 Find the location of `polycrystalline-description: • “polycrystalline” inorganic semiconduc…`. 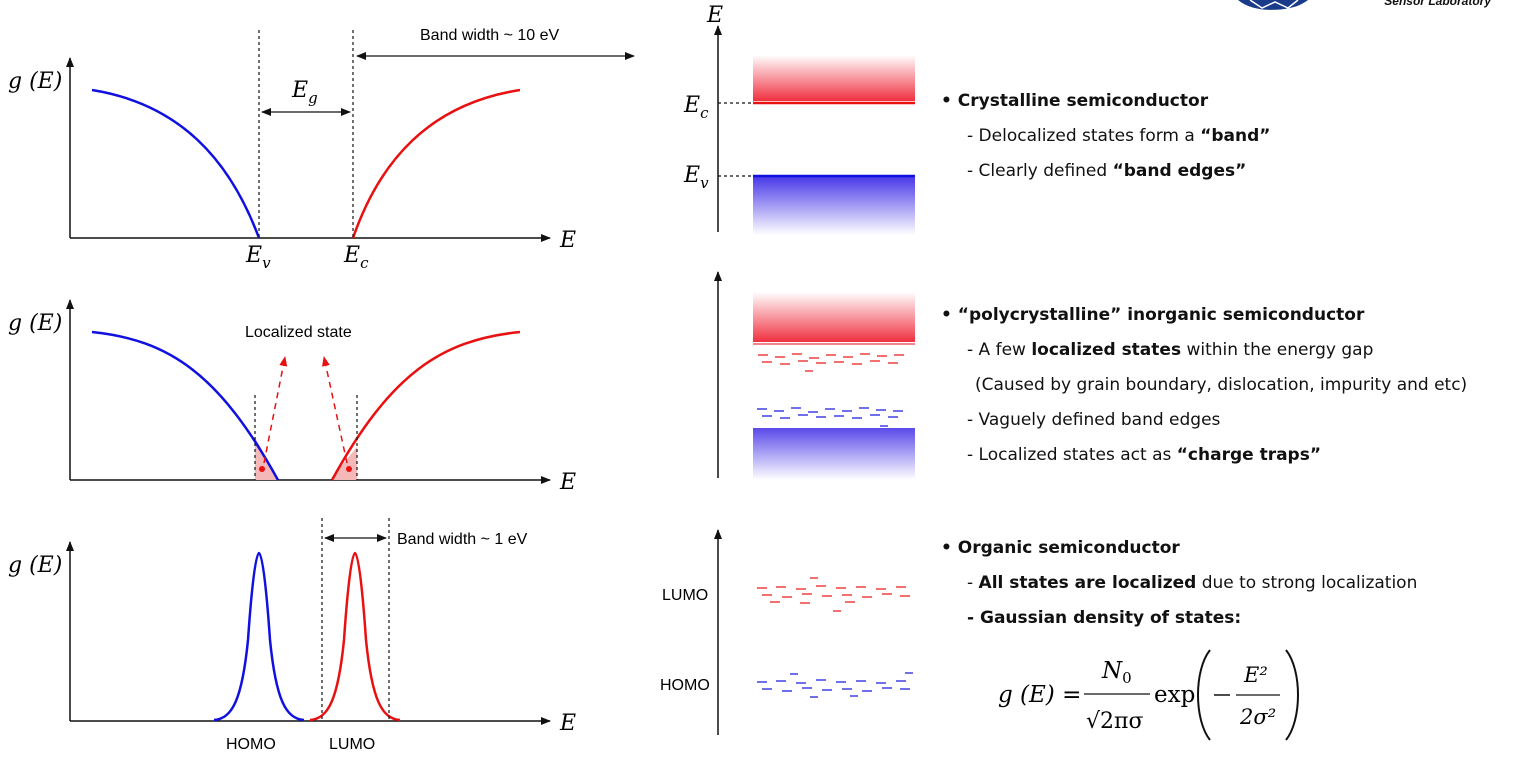

polycrystalline-description: • “polycrystalline” inorganic semiconduc… is located at coordinates (1204, 385).